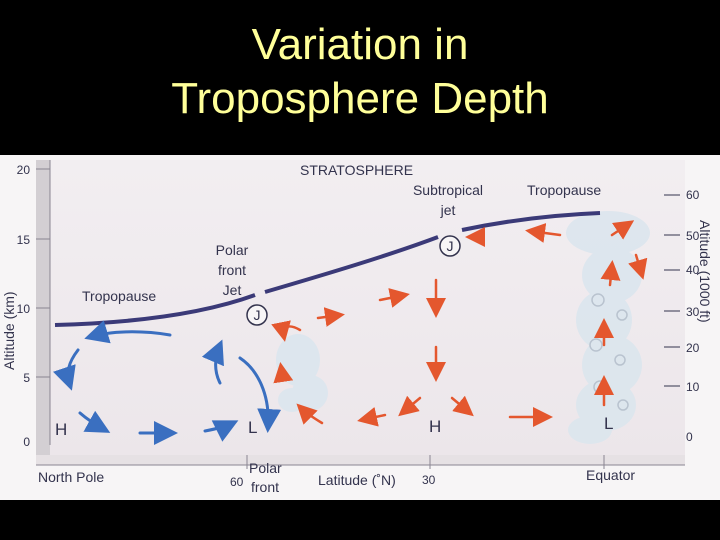  Describe the element at coordinates (221, 431) in the screenshot. I see `polar-cell-arrow-bottom-right` at that location.